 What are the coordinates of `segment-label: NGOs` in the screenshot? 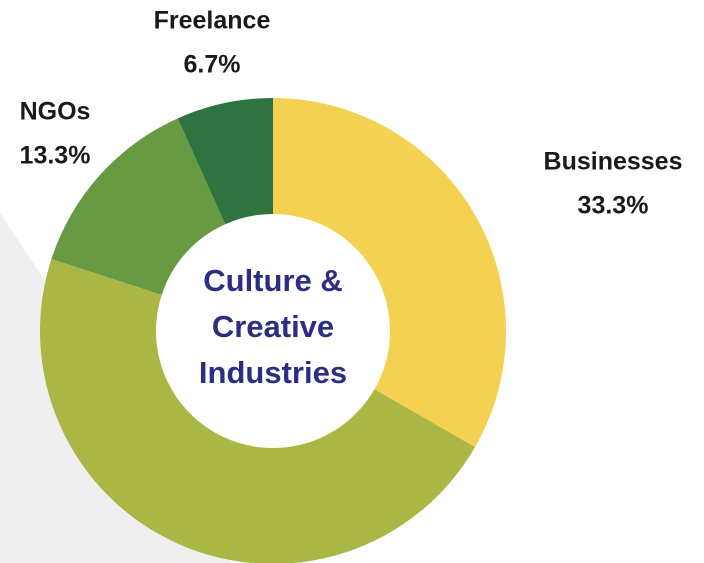 It's located at (55, 112).